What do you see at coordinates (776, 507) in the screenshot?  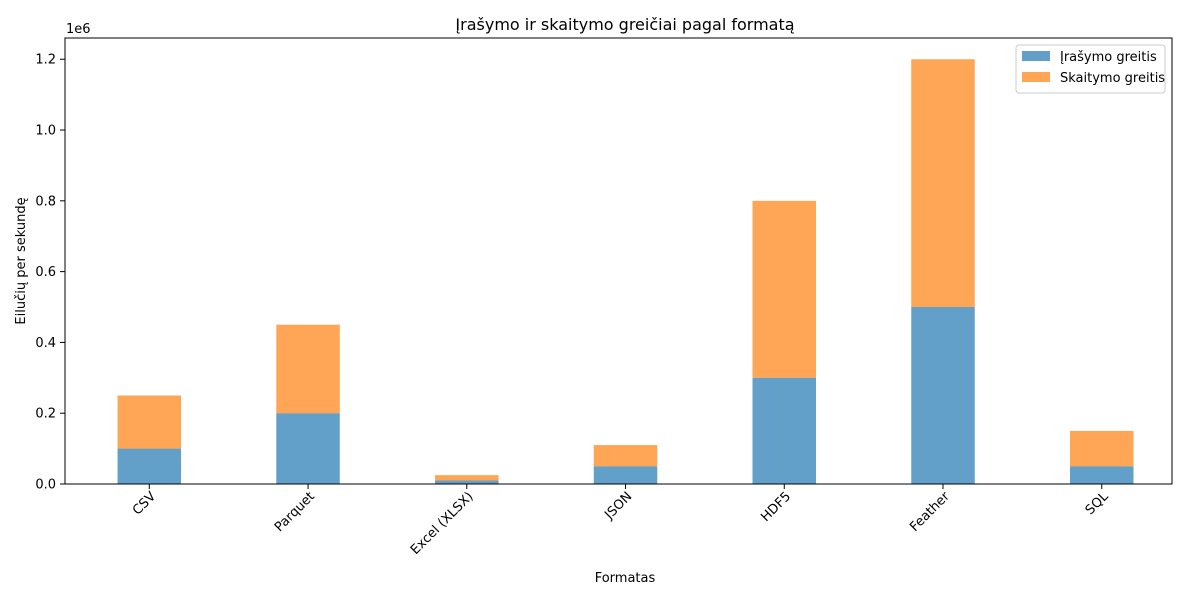 I see `x-tick-label: HDF5` at bounding box center [776, 507].